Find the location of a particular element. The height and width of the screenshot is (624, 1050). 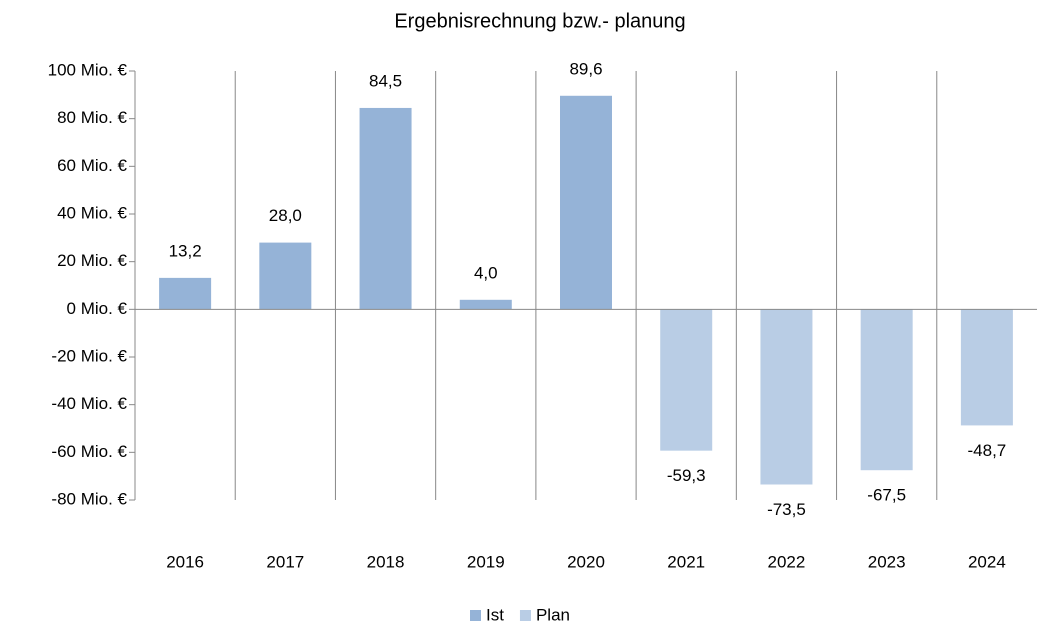

data-label: 13,2 is located at coordinates (185, 250).